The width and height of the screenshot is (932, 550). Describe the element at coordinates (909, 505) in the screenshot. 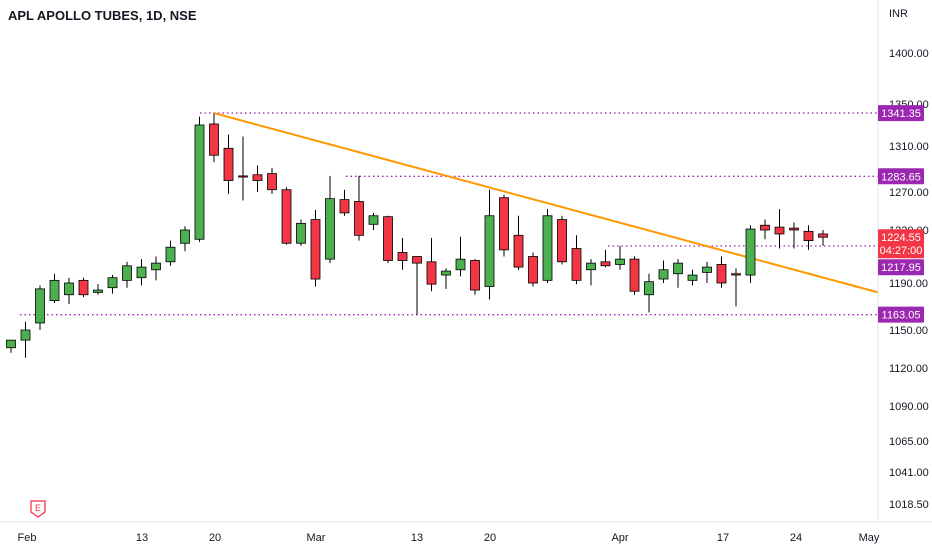

I see `price-tick-label: 1018.50` at that location.